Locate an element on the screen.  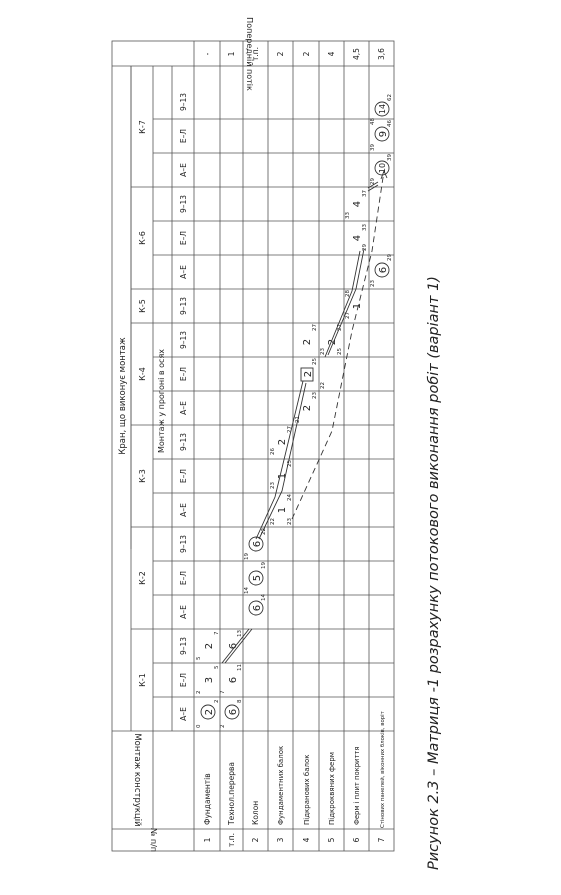
row7-t39: 39 is located at coordinates (390, 157).